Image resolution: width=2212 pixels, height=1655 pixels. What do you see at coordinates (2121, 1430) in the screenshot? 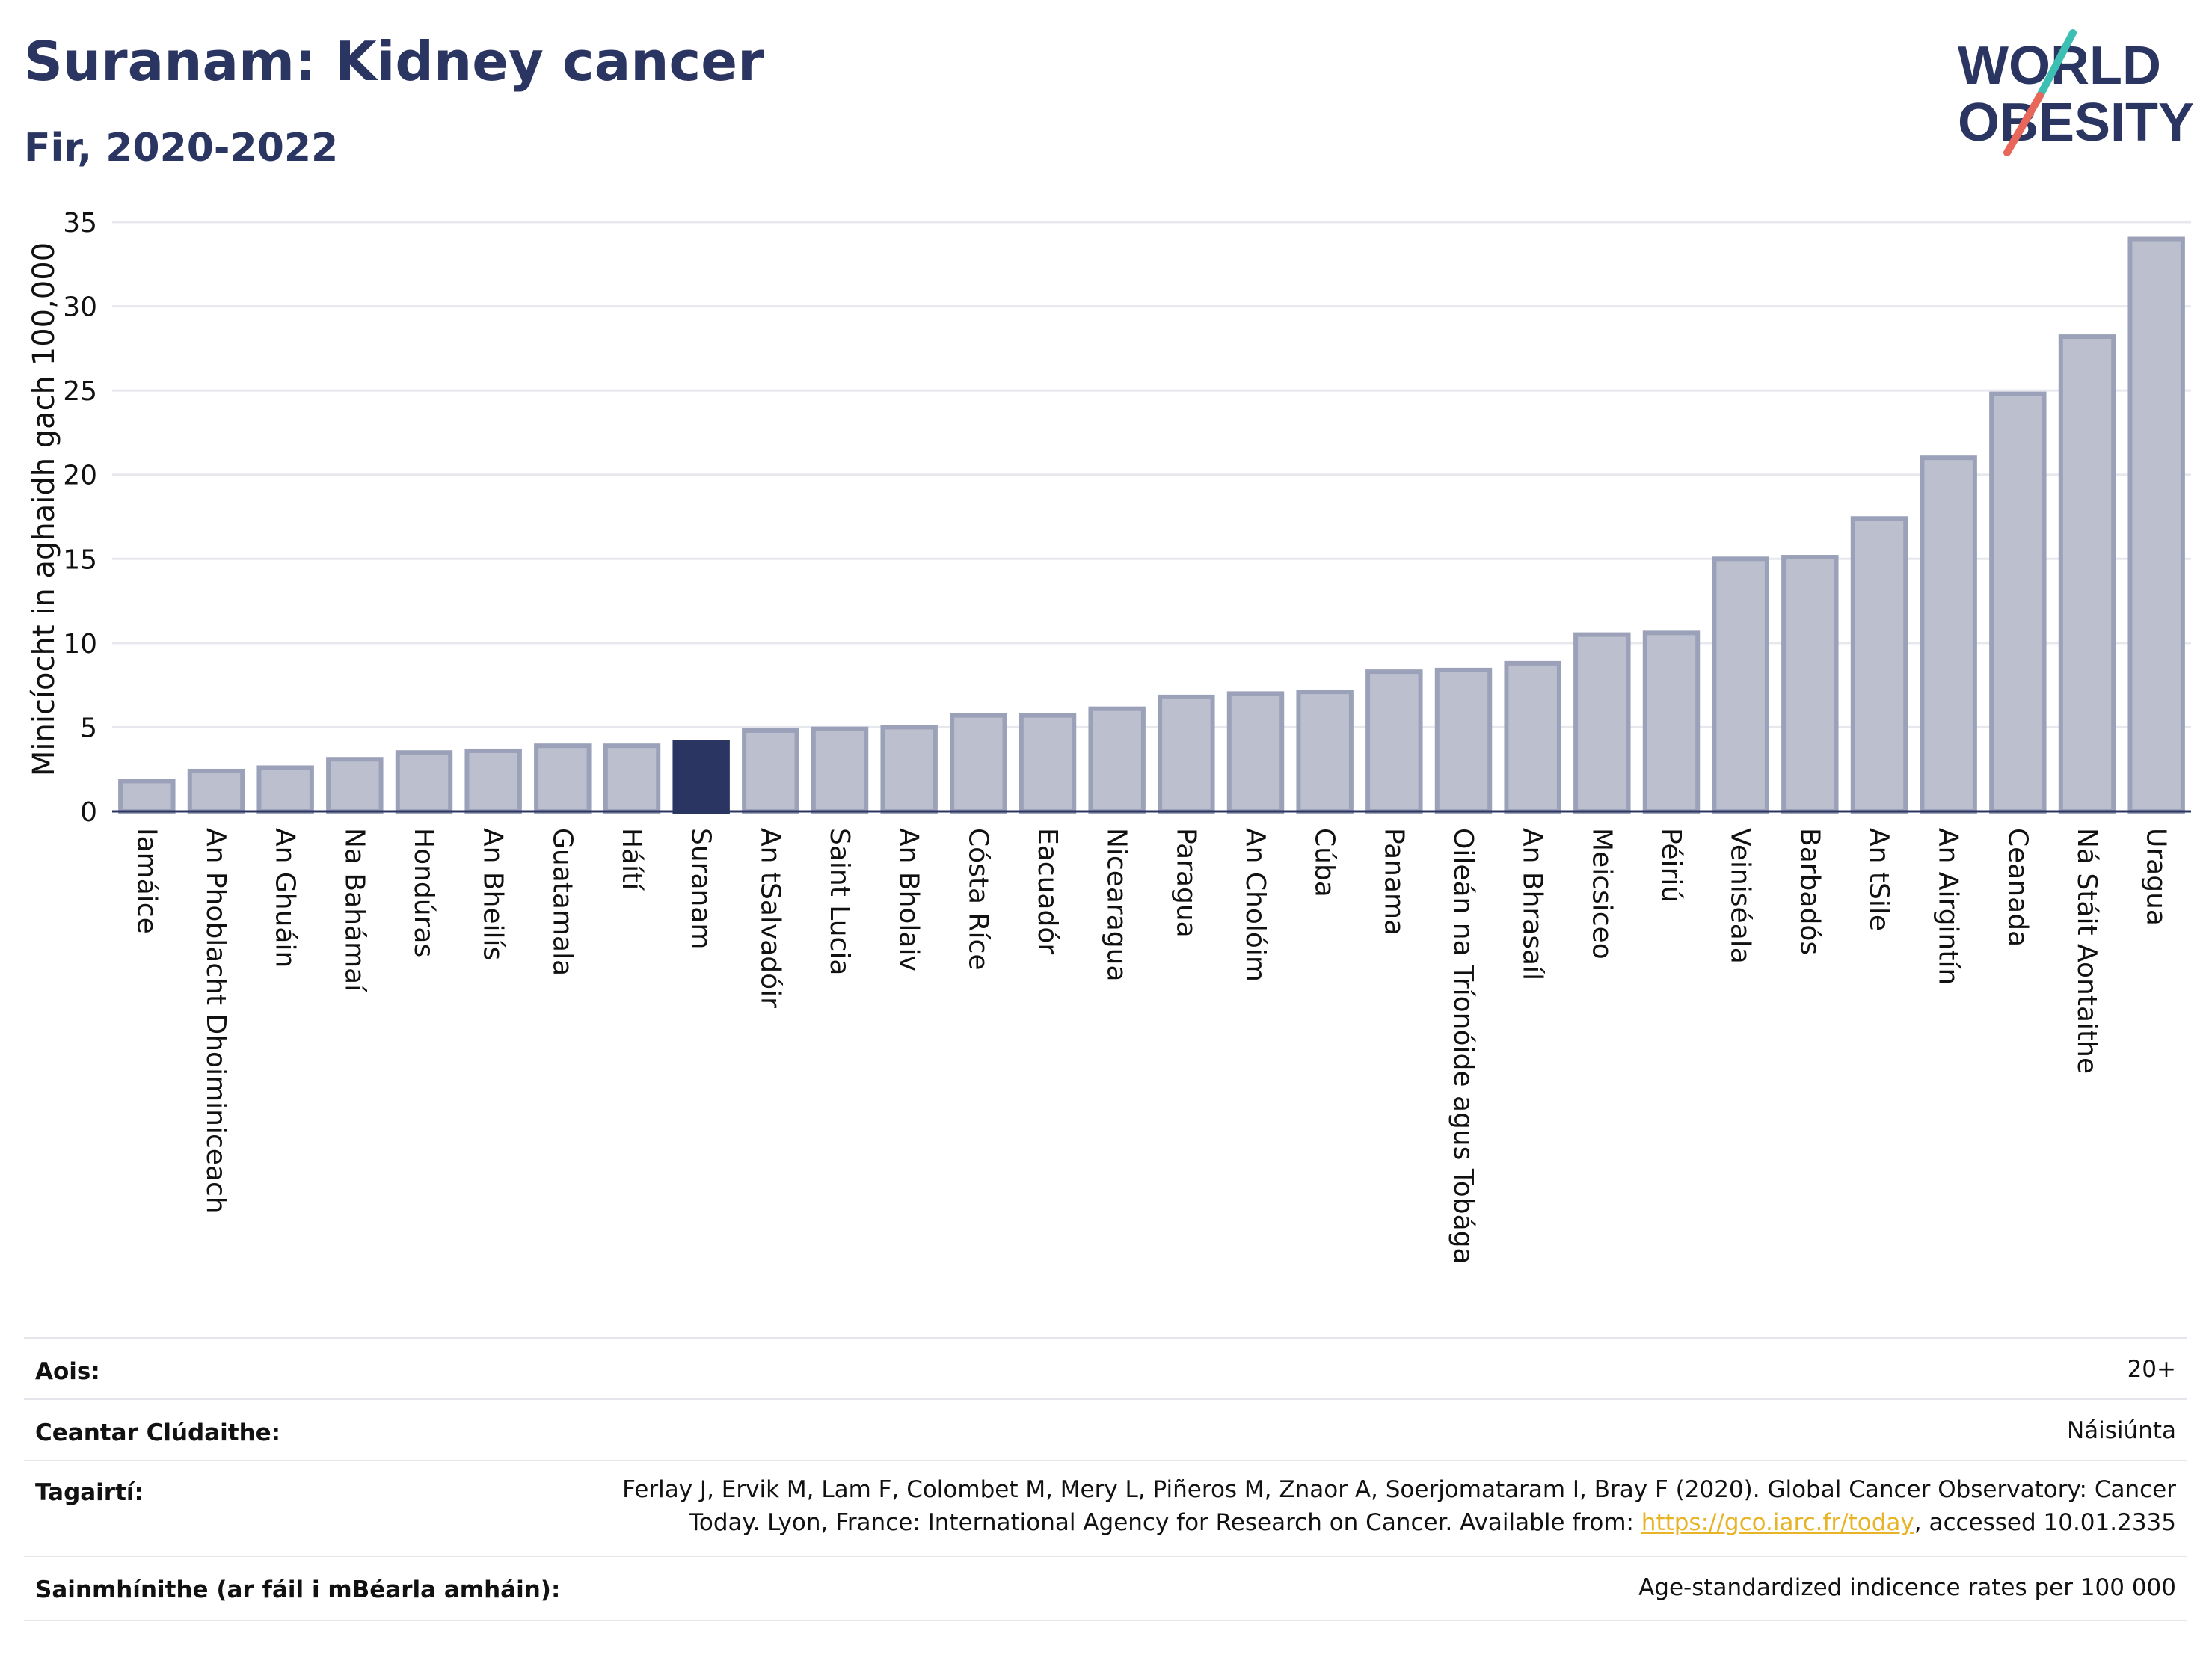
I see `area-value: Náisiúnta` at bounding box center [2121, 1430].